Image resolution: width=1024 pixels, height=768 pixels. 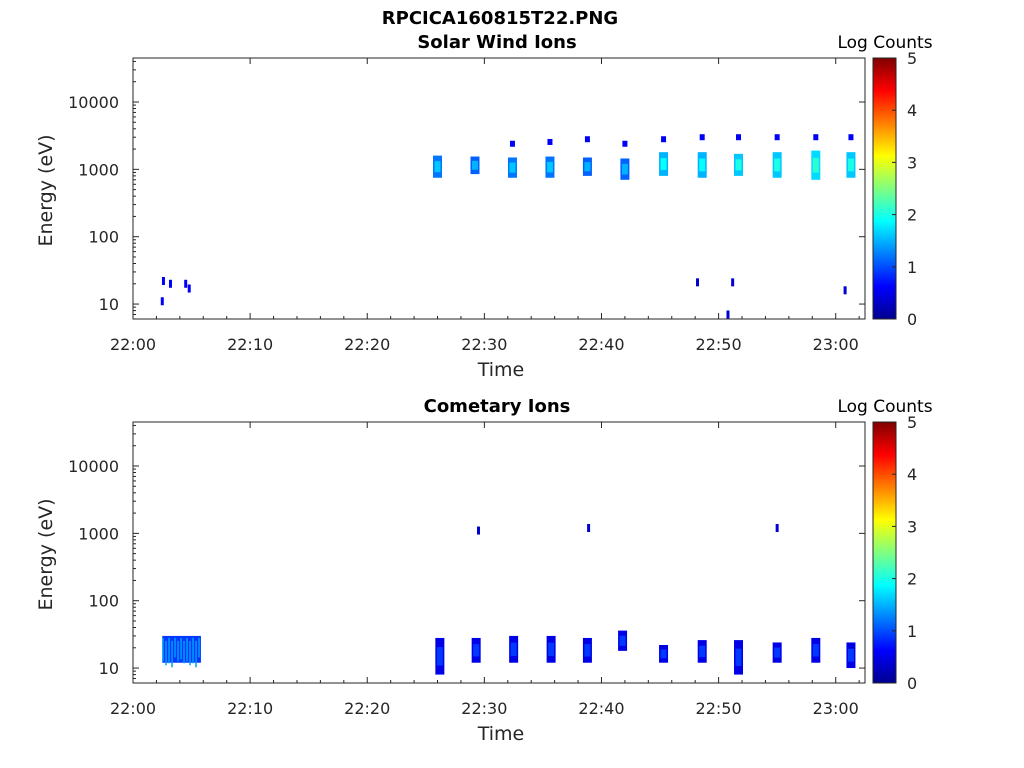 What do you see at coordinates (500, 18) in the screenshot?
I see `figure-title: RPCICA160815T22.PNG` at bounding box center [500, 18].